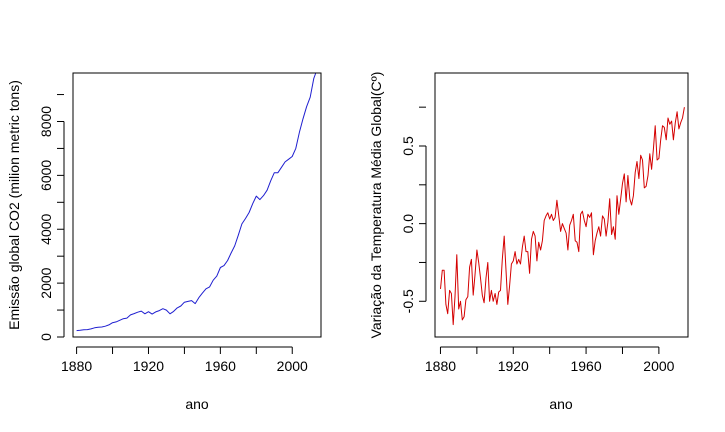 This screenshot has width=725, height=432. Describe the element at coordinates (46, 121) in the screenshot. I see `co2-y-tick-label: 8000` at that location.